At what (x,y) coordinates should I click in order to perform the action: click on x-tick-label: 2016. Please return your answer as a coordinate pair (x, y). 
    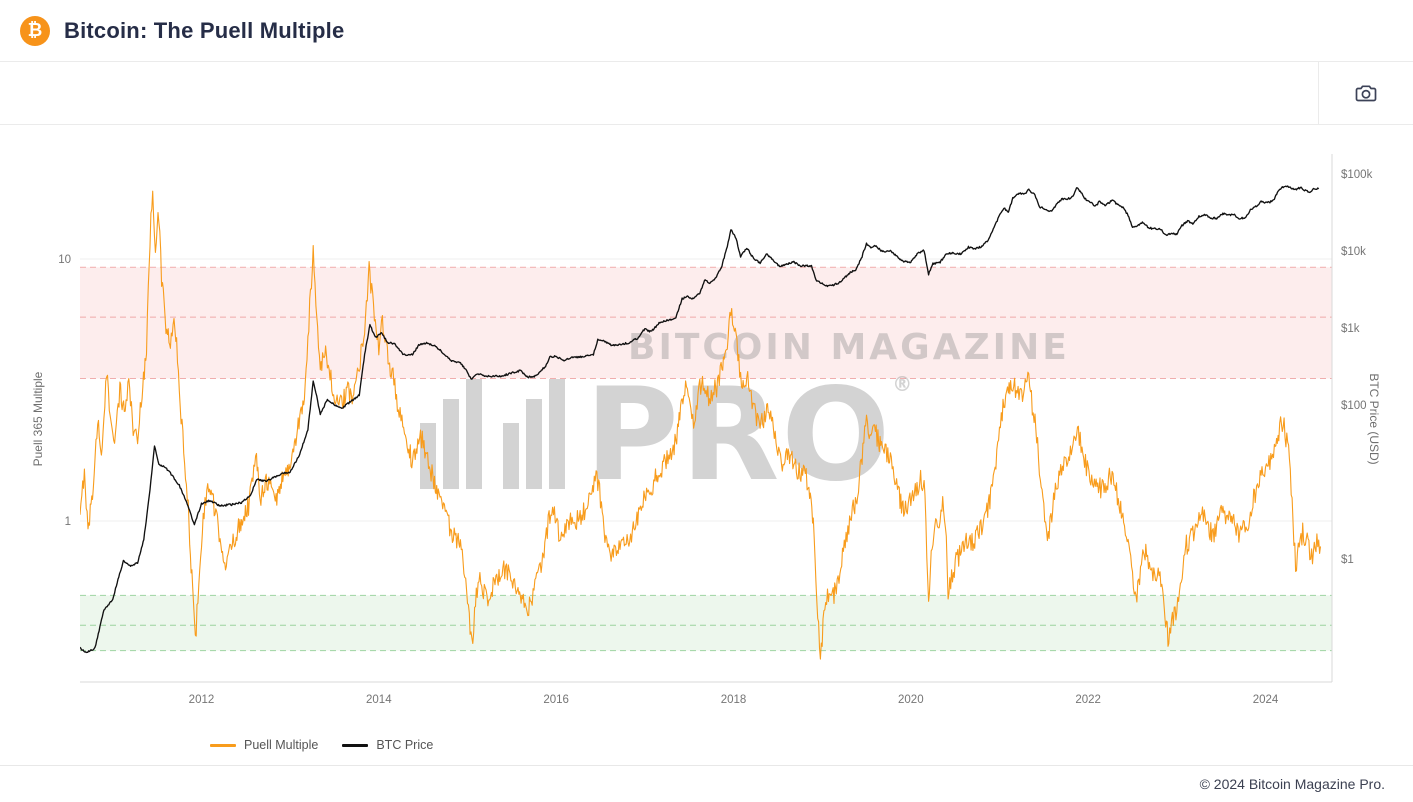
    Looking at the image, I should click on (556, 699).